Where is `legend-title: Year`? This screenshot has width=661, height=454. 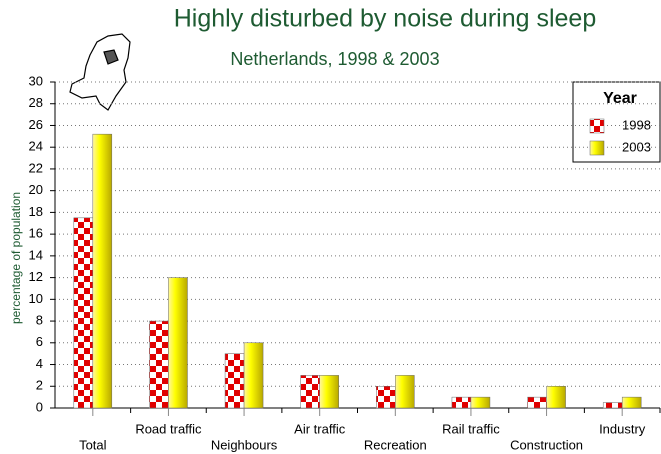
legend-title: Year is located at coordinates (620, 98).